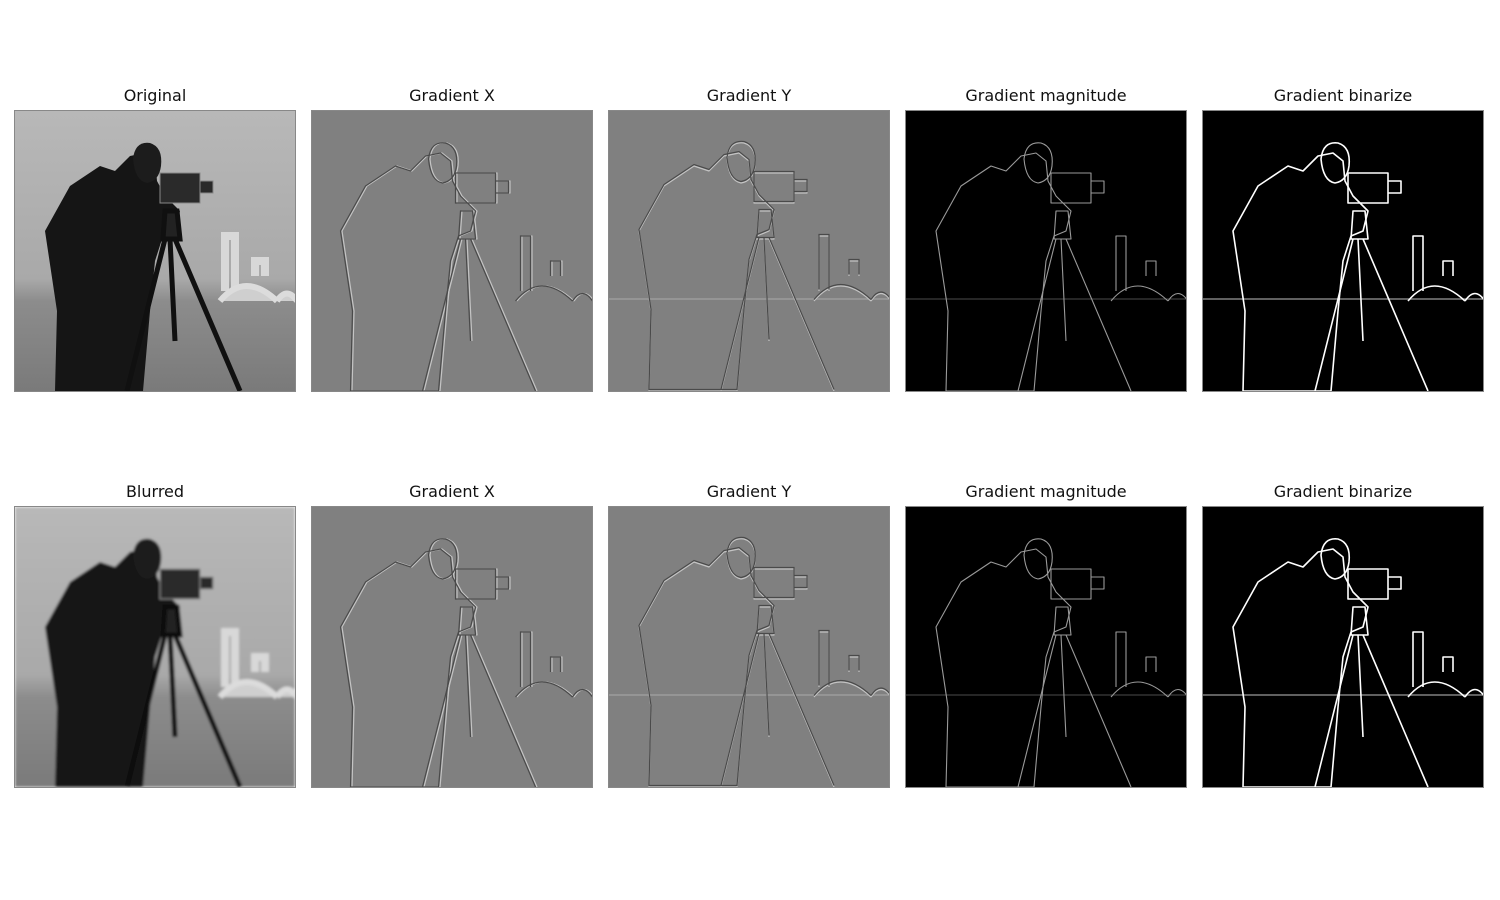 This screenshot has height=900, width=1500. What do you see at coordinates (155, 491) in the screenshot?
I see `panel-title: Blurred` at bounding box center [155, 491].